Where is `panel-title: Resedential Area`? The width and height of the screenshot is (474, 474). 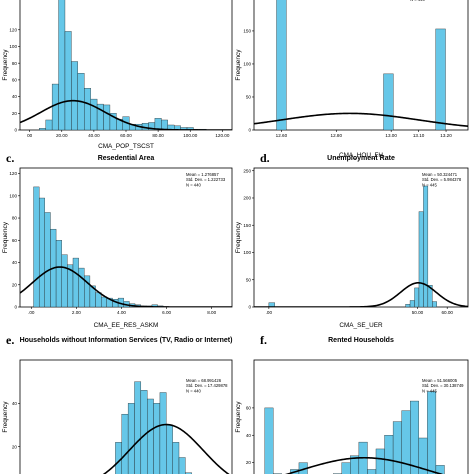
panel-title: Resedential Area is located at coordinates (126, 158).